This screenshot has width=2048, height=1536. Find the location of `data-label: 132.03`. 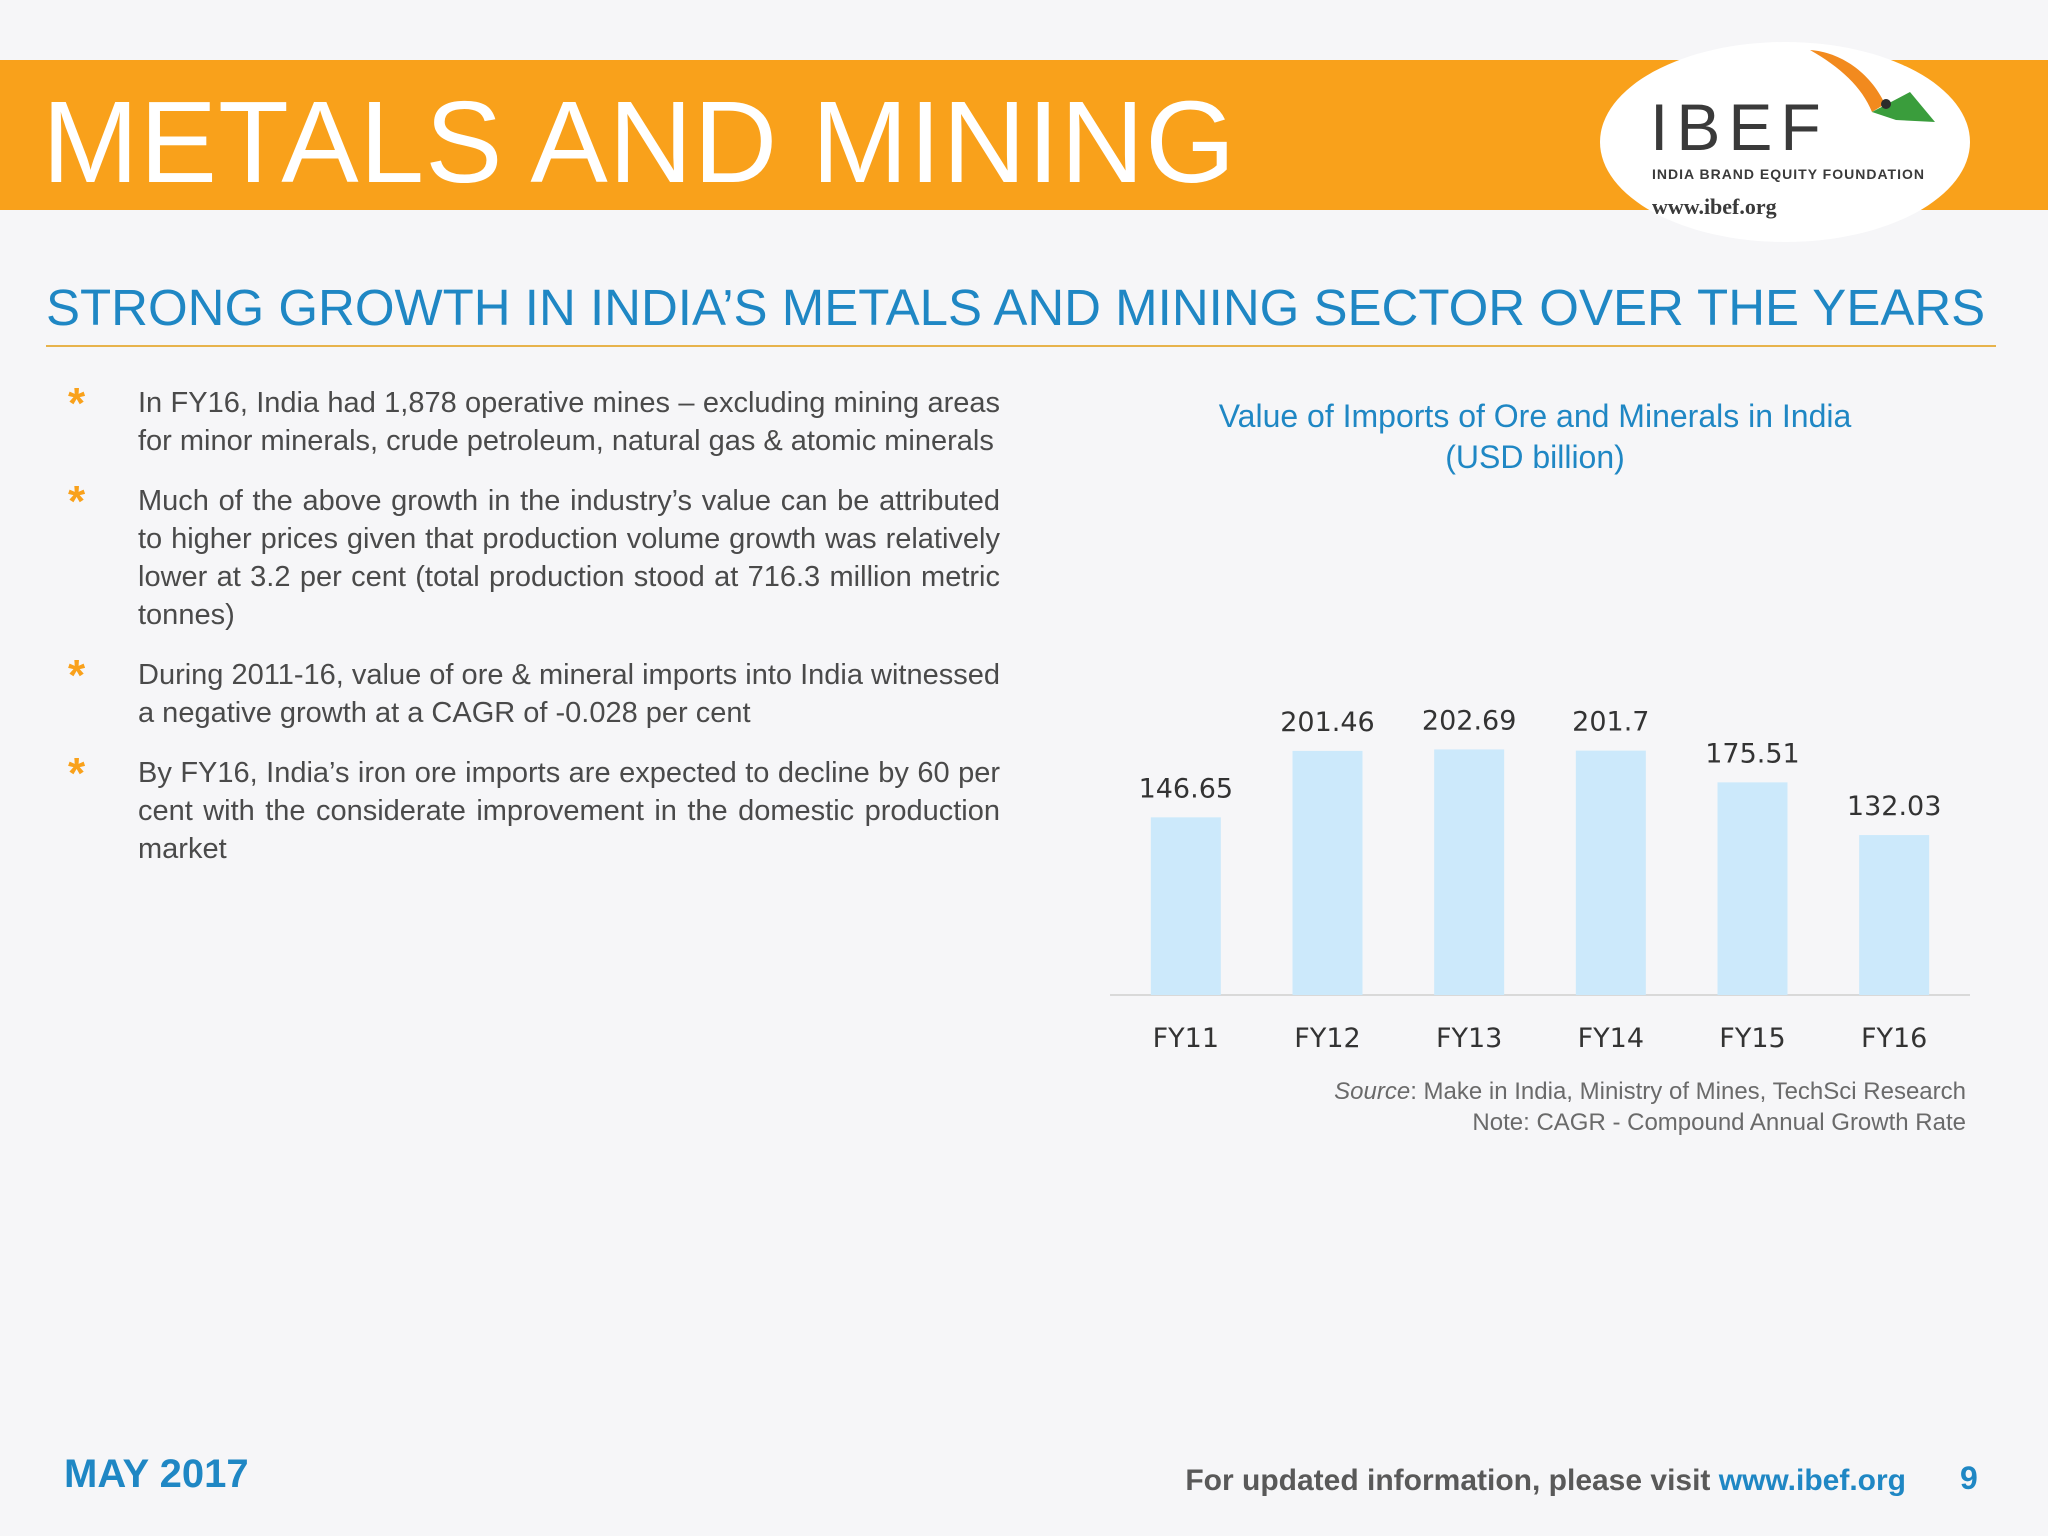

data-label: 132.03 is located at coordinates (1894, 806).